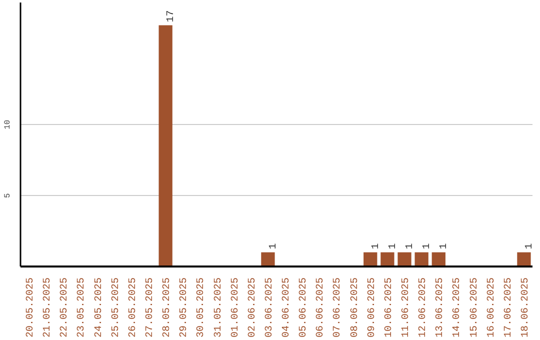 The height and width of the screenshot is (340, 540). Describe the element at coordinates (168, 307) in the screenshot. I see `x-tick-label: 28.05.2025` at that location.